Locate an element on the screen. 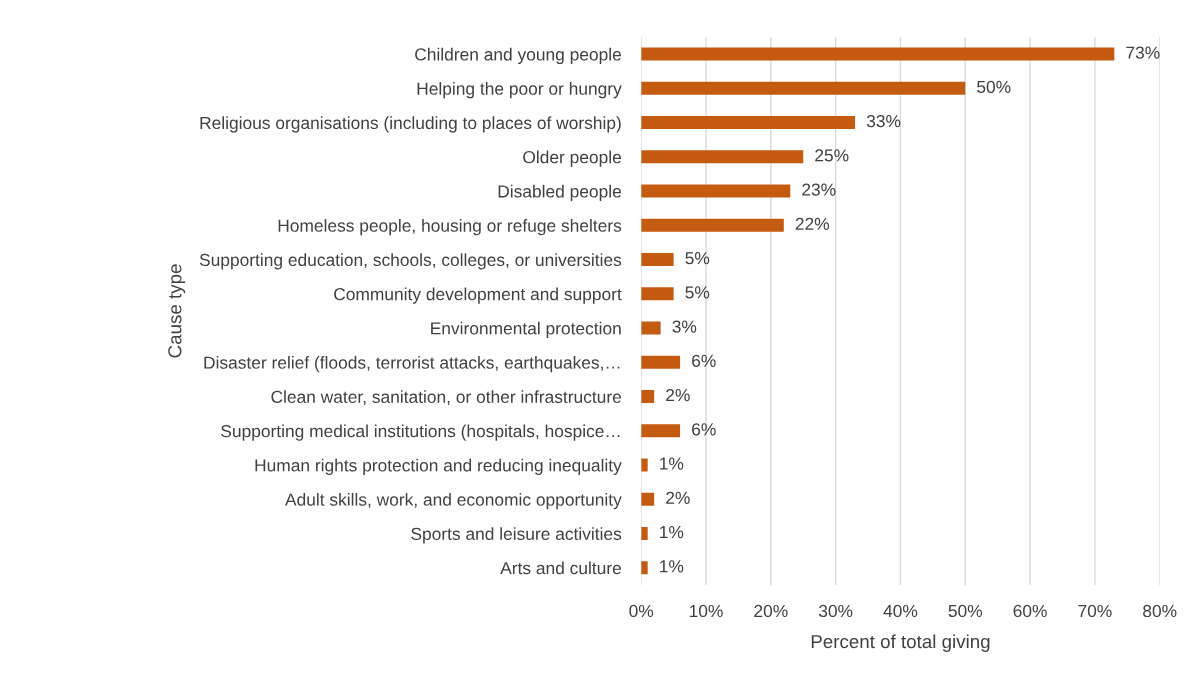  x-tick-label: 30% is located at coordinates (835, 611).